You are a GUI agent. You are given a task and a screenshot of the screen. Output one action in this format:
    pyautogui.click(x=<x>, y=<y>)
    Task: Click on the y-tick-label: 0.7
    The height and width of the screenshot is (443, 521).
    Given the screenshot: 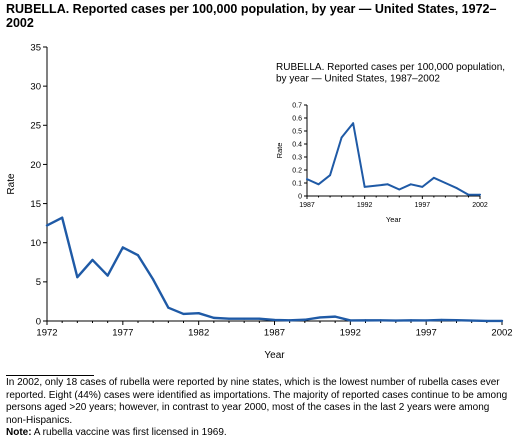 What is the action you would take?
    pyautogui.click(x=297, y=105)
    